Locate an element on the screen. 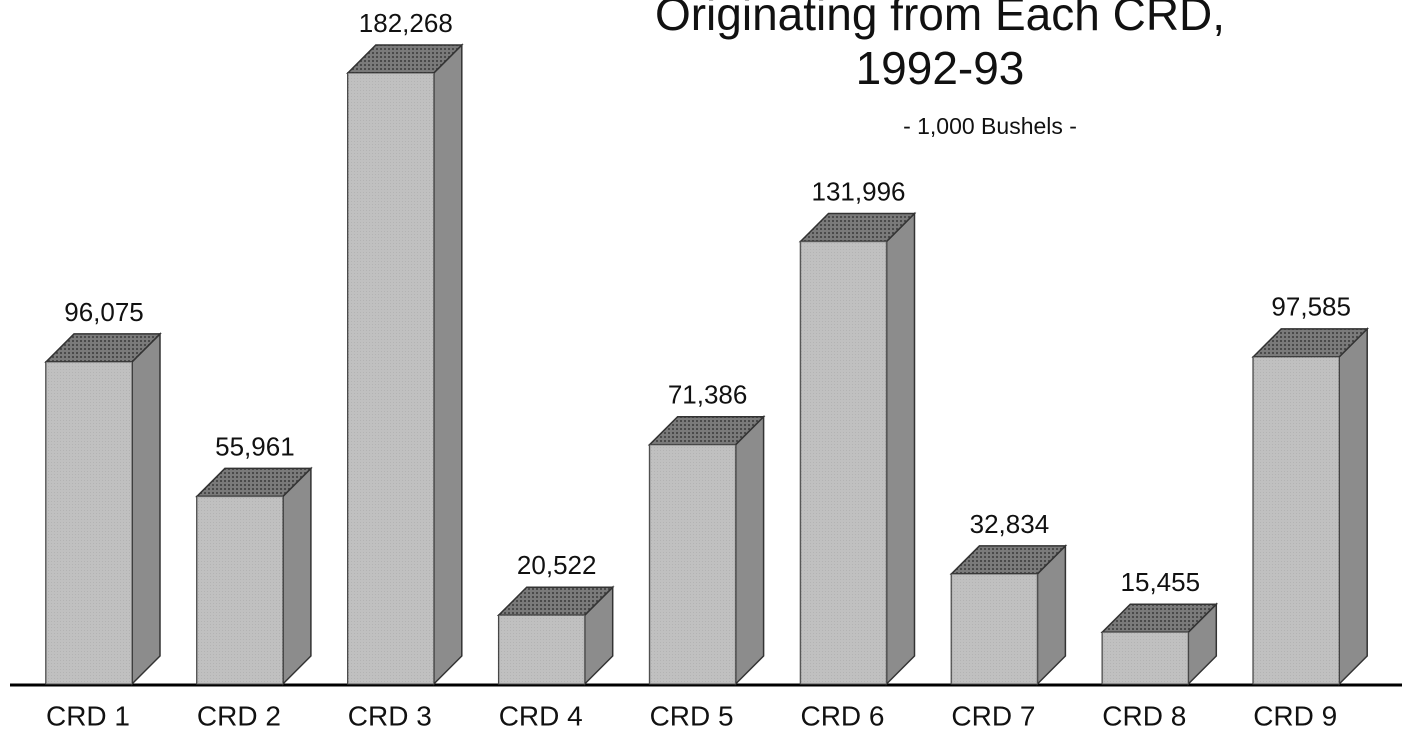  x-tick-label: CRD 6 is located at coordinates (842, 715).